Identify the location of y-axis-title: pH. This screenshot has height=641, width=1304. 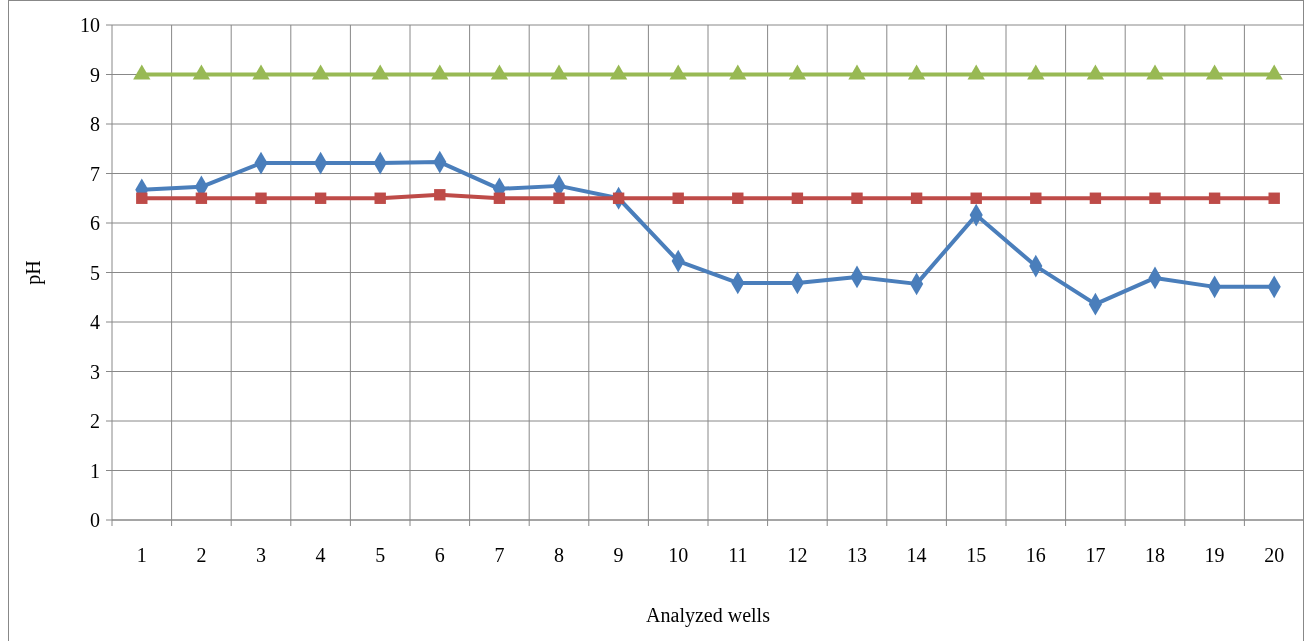
(33, 272).